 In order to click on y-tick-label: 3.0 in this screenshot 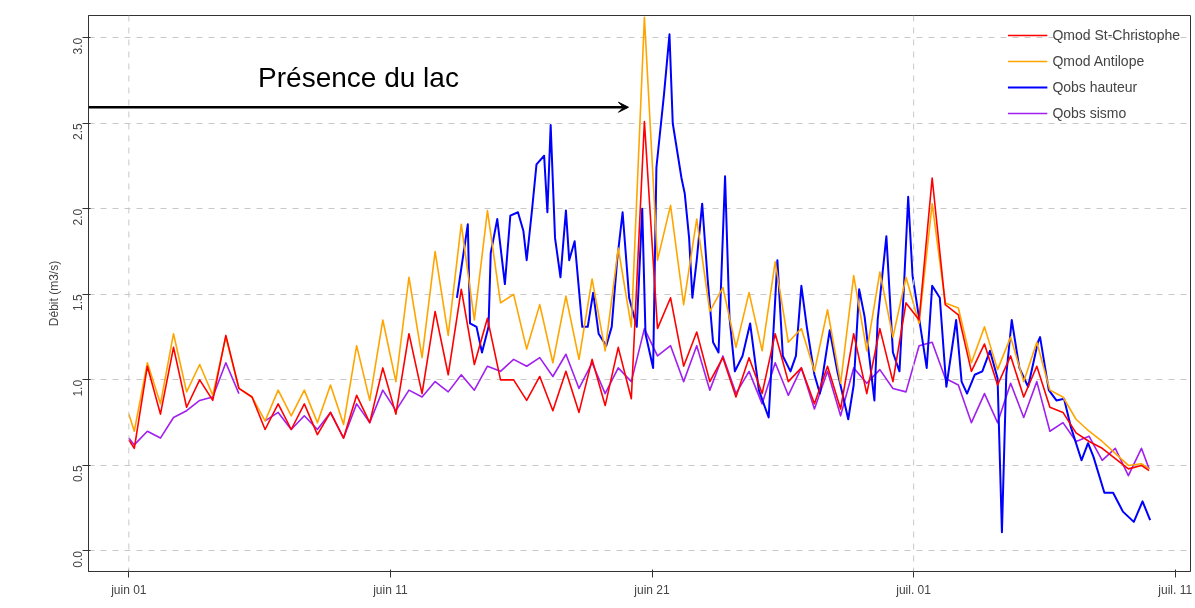, I will do `click(78, 46)`.